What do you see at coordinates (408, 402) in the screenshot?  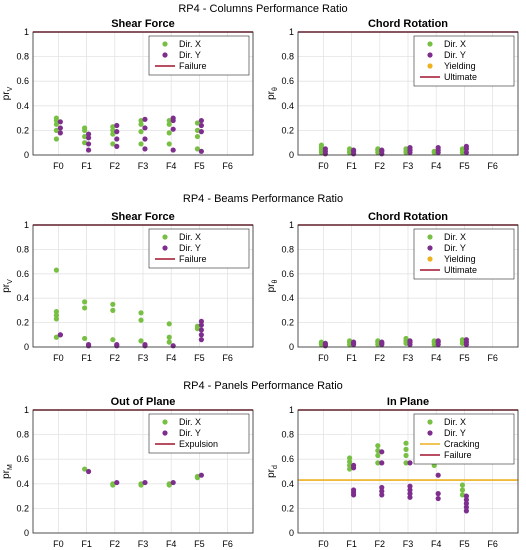 I see `panel-title: In Plane` at bounding box center [408, 402].